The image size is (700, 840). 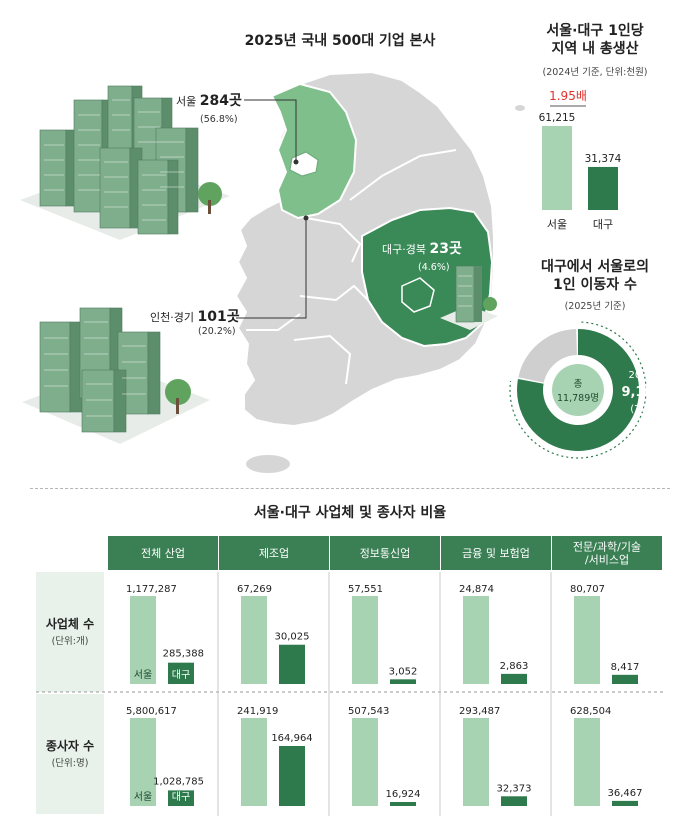 What do you see at coordinates (172, 317) in the screenshot?
I see `gyeonggi-region-name: 인천·경기` at bounding box center [172, 317].